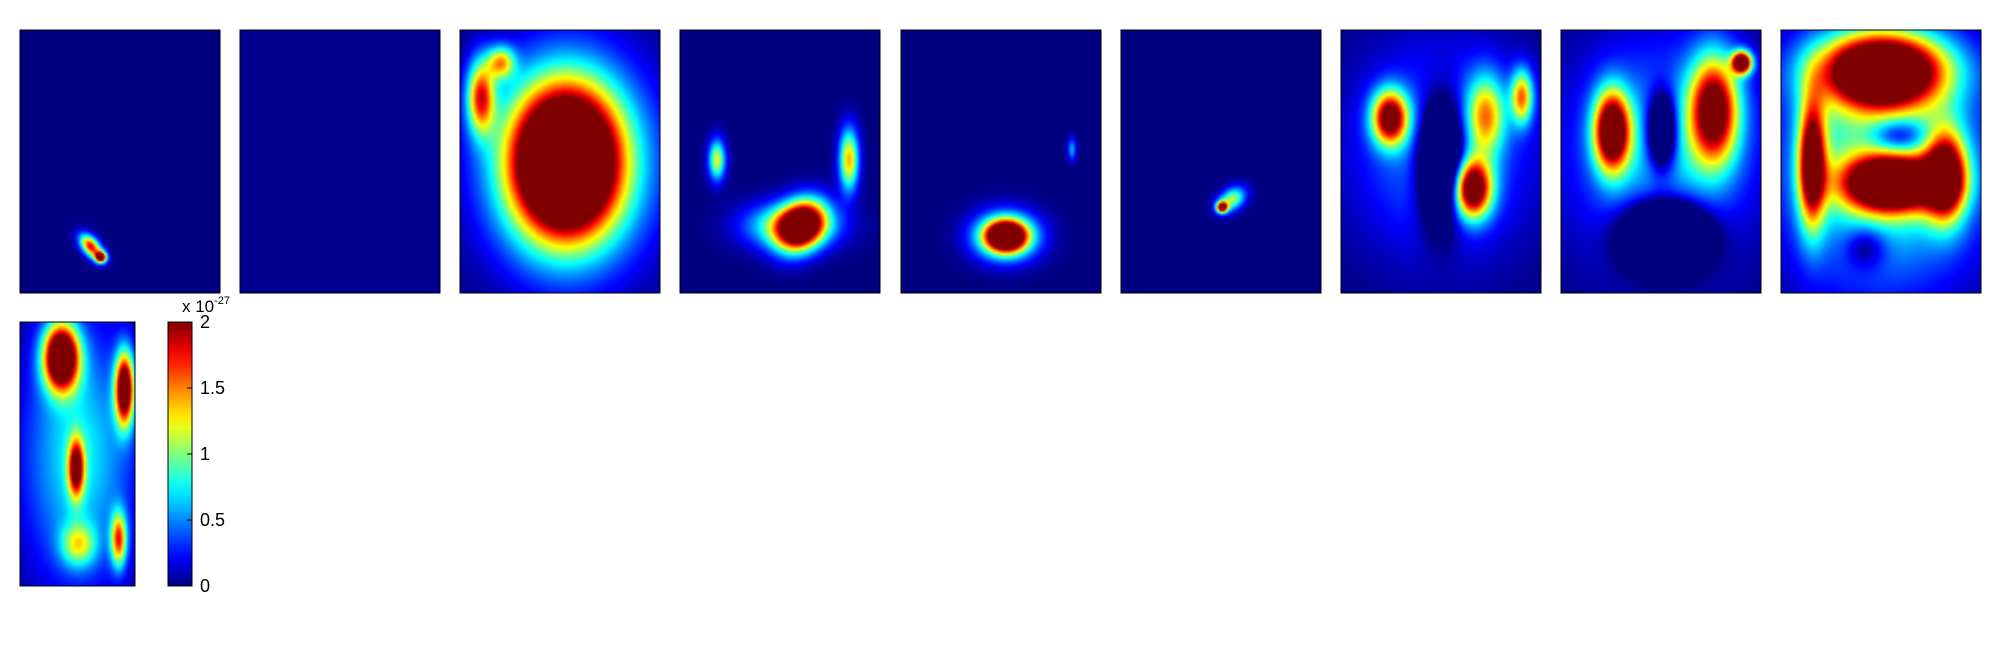  I want to click on heatmap-panel-5-image, so click(1001, 161).